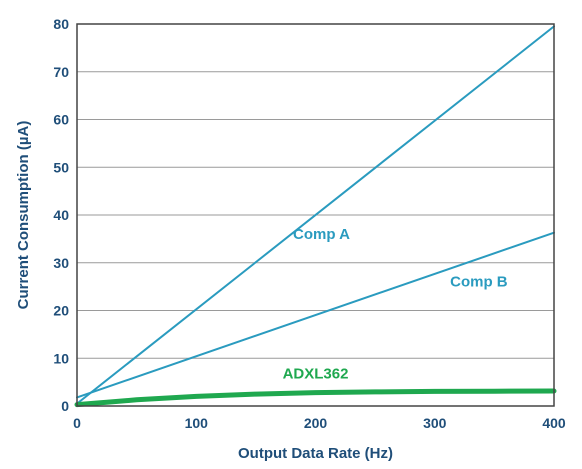  What do you see at coordinates (61, 120) in the screenshot?
I see `y-tick-label-60: 60` at bounding box center [61, 120].